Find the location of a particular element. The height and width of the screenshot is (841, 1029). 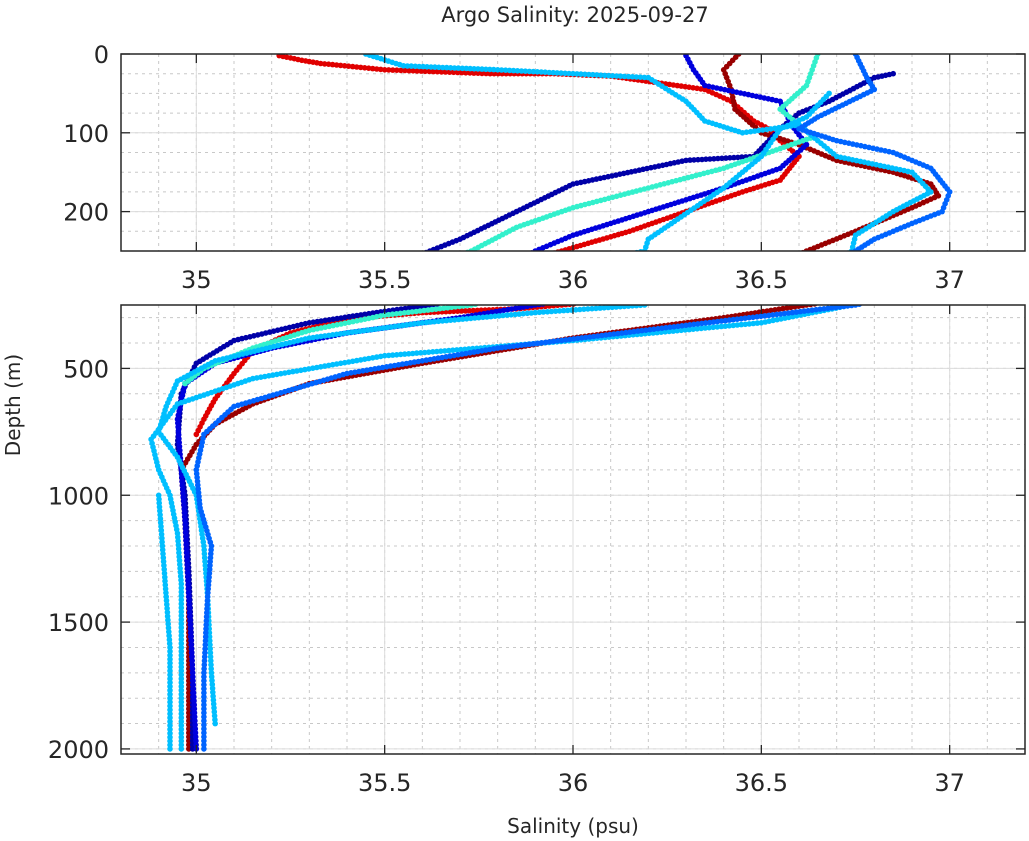

y-tick-label: 100 is located at coordinates (86, 134).